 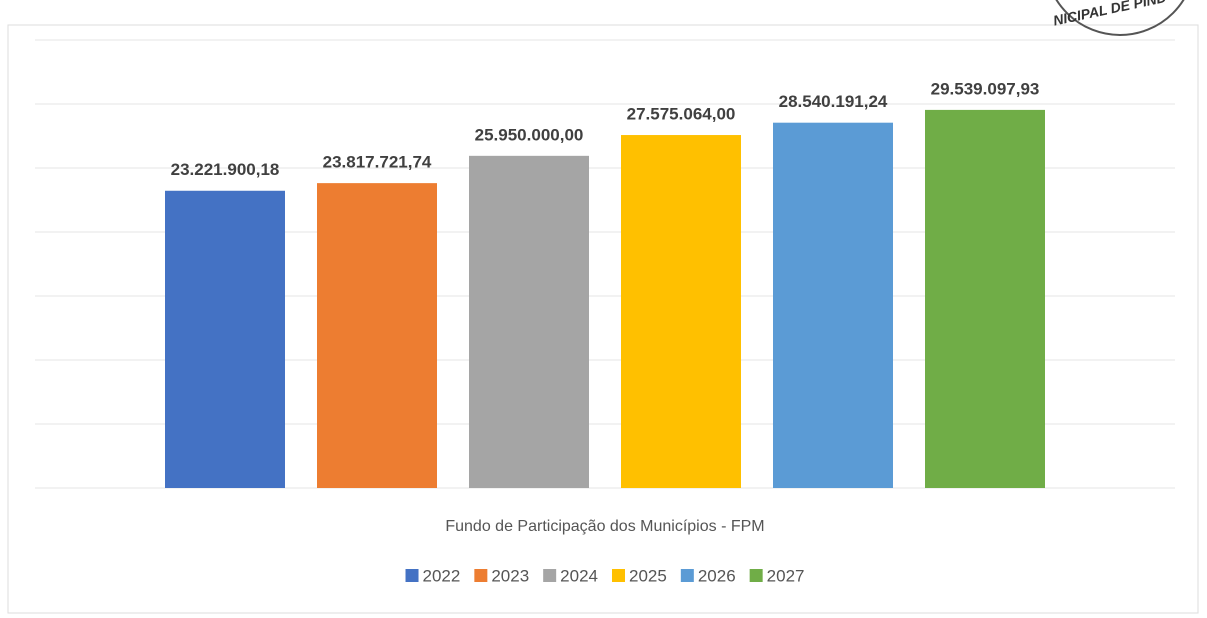 I want to click on stamp-ring, so click(x=1120, y=18).